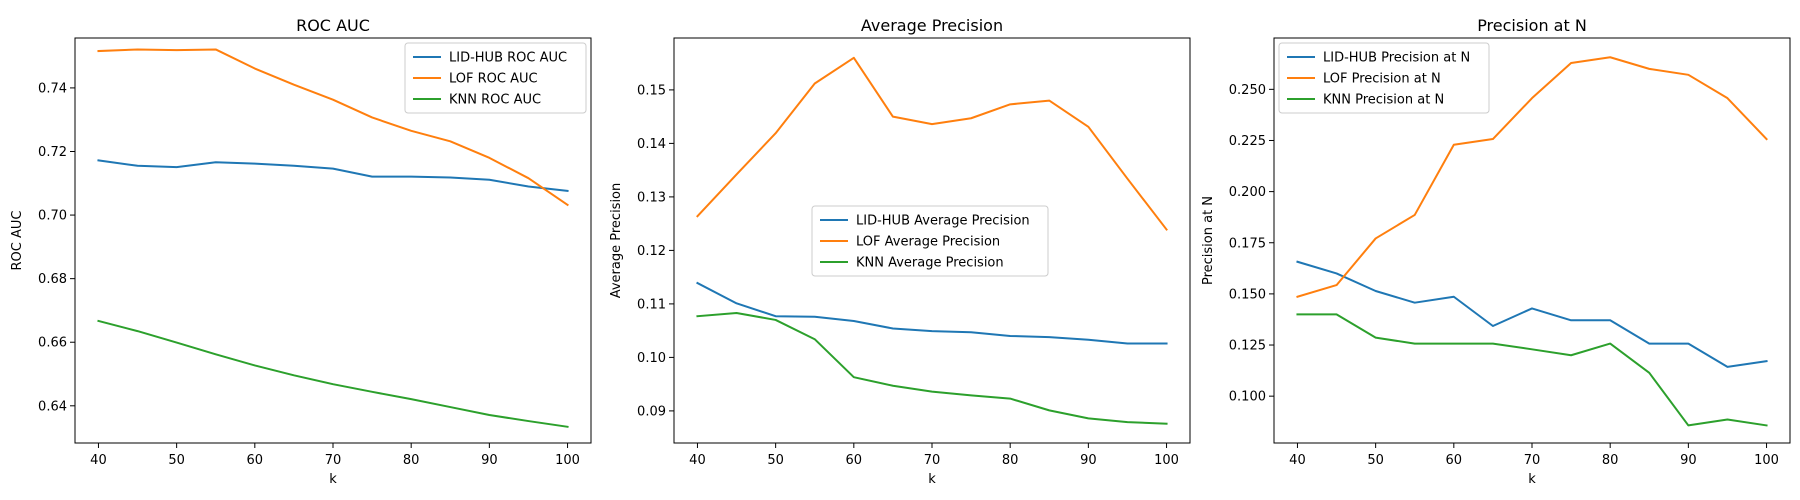 The height and width of the screenshot is (500, 1800). Describe the element at coordinates (1247, 141) in the screenshot. I see `y-tick-label: 0.225` at that location.